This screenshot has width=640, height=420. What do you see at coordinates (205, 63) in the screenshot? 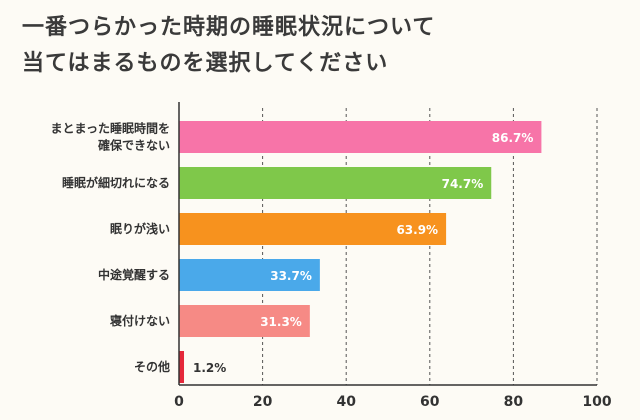
I see `chart-title-line-2: 当てはまるものを選択してください` at bounding box center [205, 63].